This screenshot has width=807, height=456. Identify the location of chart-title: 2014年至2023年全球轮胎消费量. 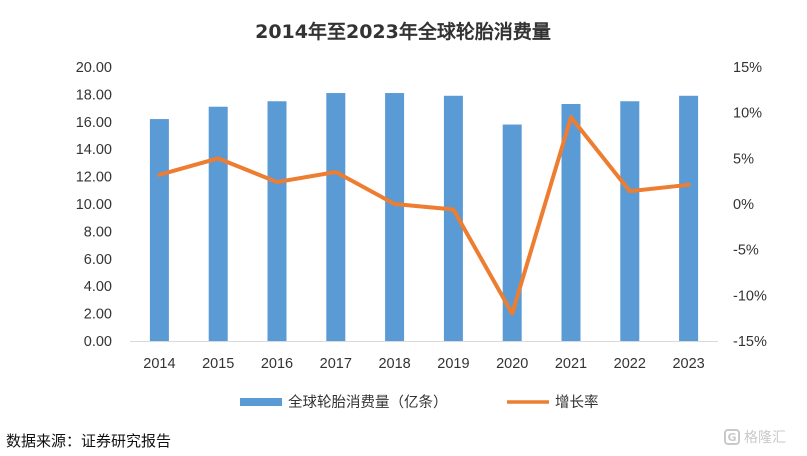
(403, 31).